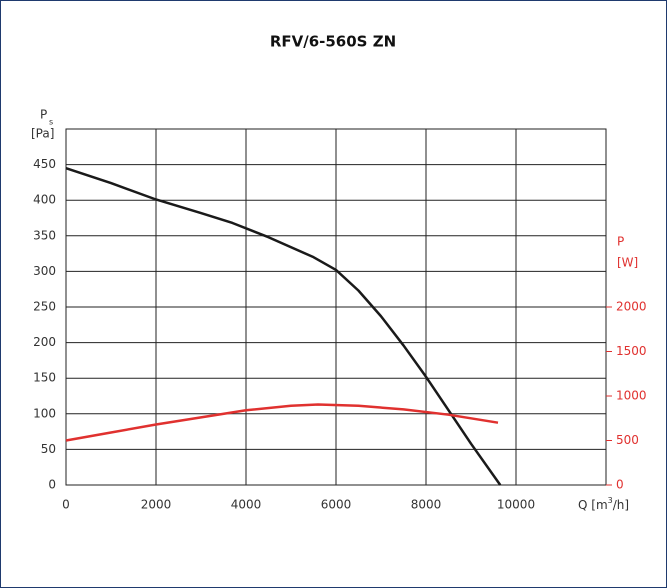  What do you see at coordinates (610, 500) in the screenshot?
I see `x-label-sup: 3` at bounding box center [610, 500].